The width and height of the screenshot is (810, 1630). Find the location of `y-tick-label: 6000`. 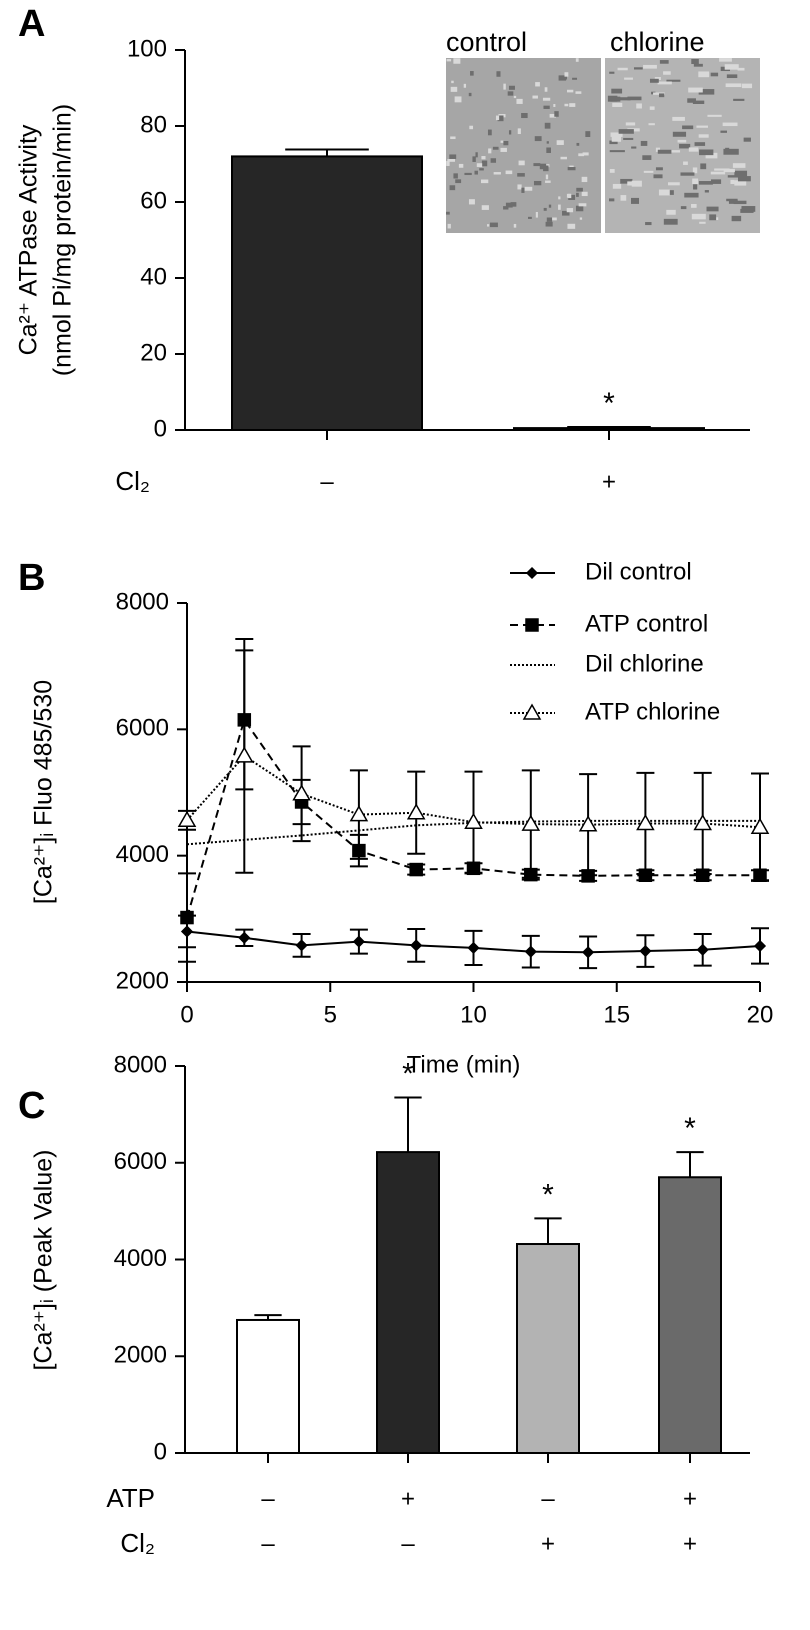

y-tick-label: 6000 is located at coordinates (140, 1161).